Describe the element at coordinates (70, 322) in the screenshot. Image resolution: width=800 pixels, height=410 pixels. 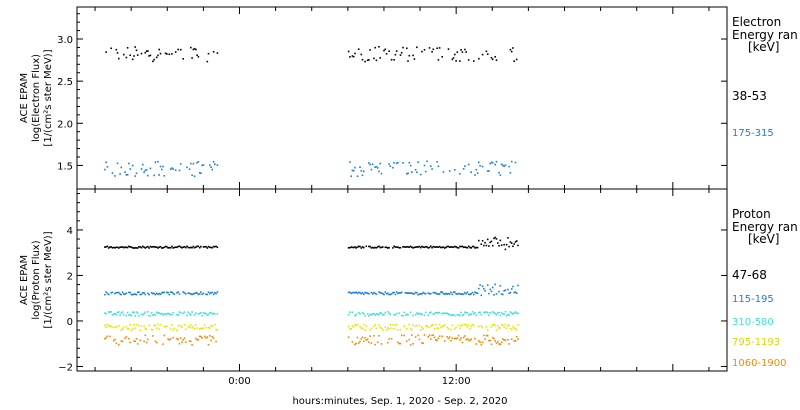
I see `proton-ytick-label: 0` at that location.